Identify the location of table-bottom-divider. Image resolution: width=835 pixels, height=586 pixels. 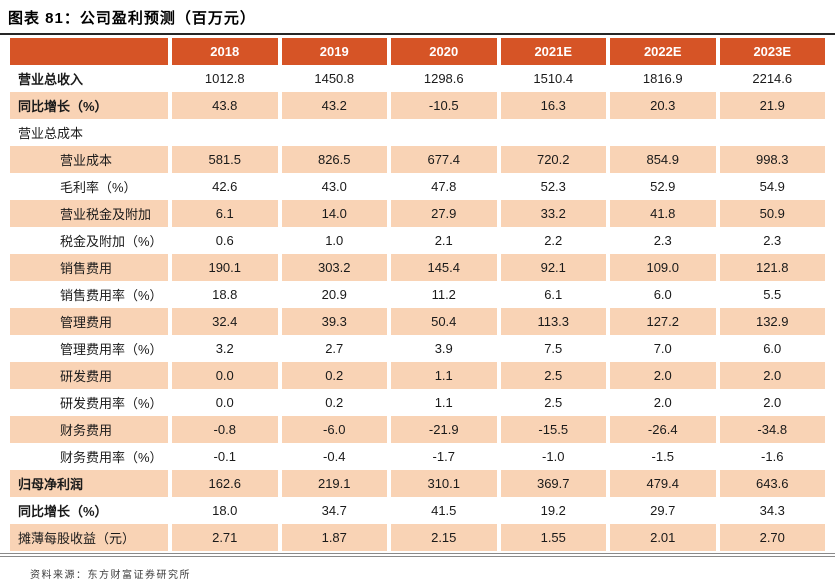
(417, 555).